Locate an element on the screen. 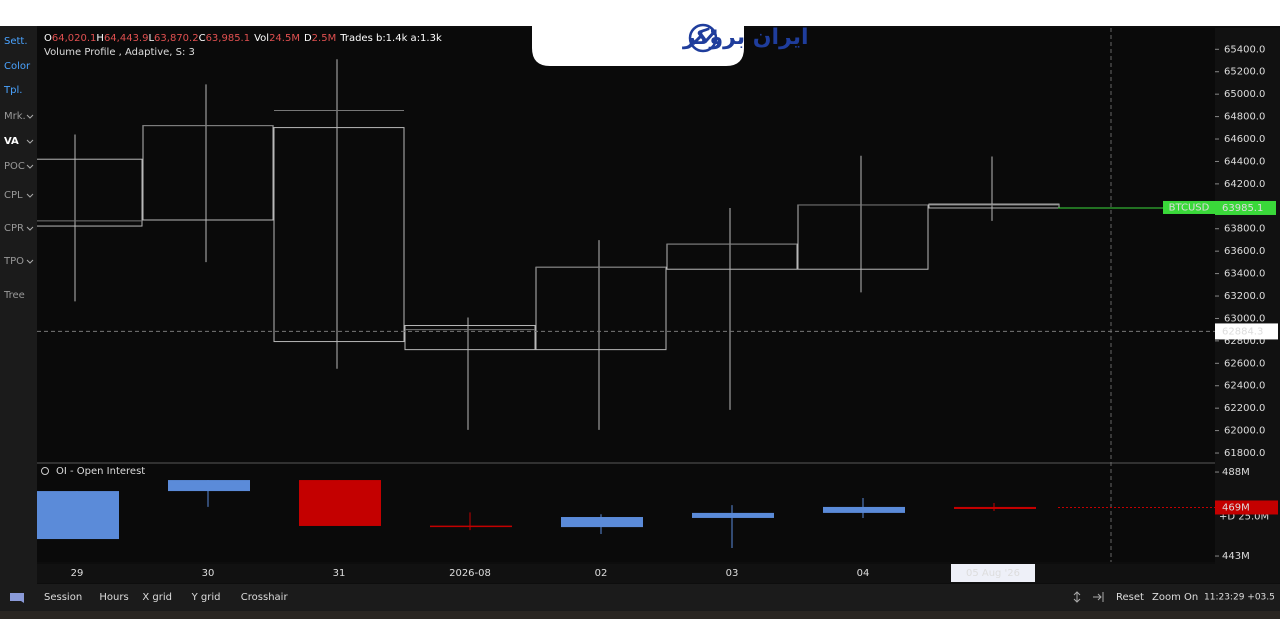 This screenshot has width=1280, height=619. sidebar-item: Tpl. is located at coordinates (12, 90).